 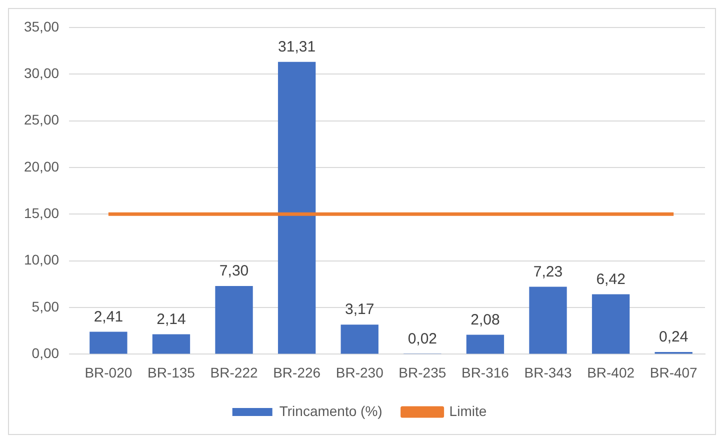 I want to click on legend-label: Trincamento (%), so click(x=330, y=410).